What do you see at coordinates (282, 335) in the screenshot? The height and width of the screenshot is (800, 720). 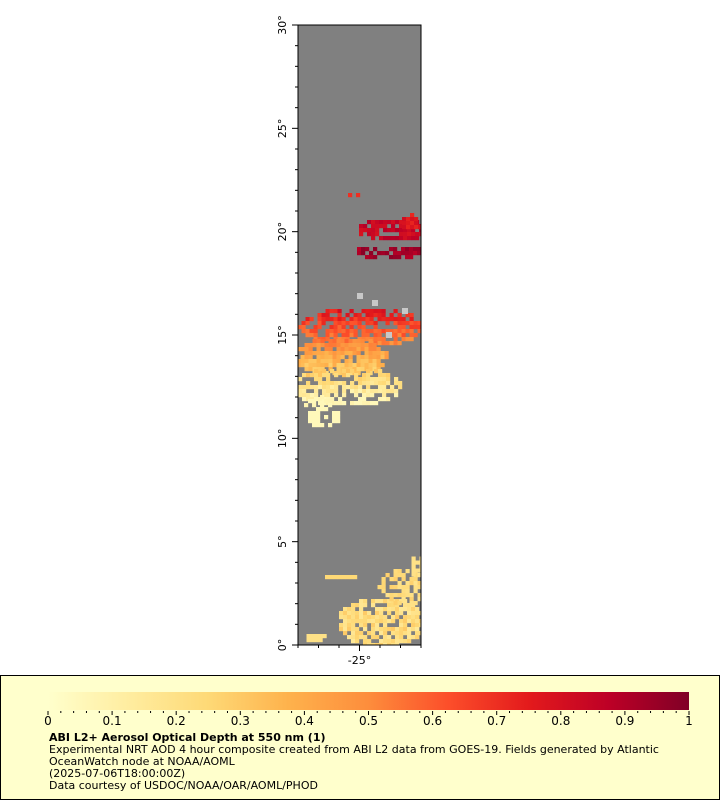 I see `latitude-label: 15°` at bounding box center [282, 335].